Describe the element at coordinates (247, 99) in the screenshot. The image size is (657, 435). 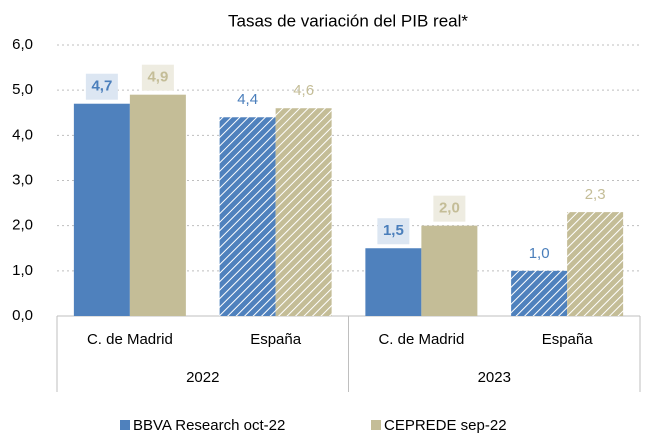
I see `value-label: 4,4` at that location.